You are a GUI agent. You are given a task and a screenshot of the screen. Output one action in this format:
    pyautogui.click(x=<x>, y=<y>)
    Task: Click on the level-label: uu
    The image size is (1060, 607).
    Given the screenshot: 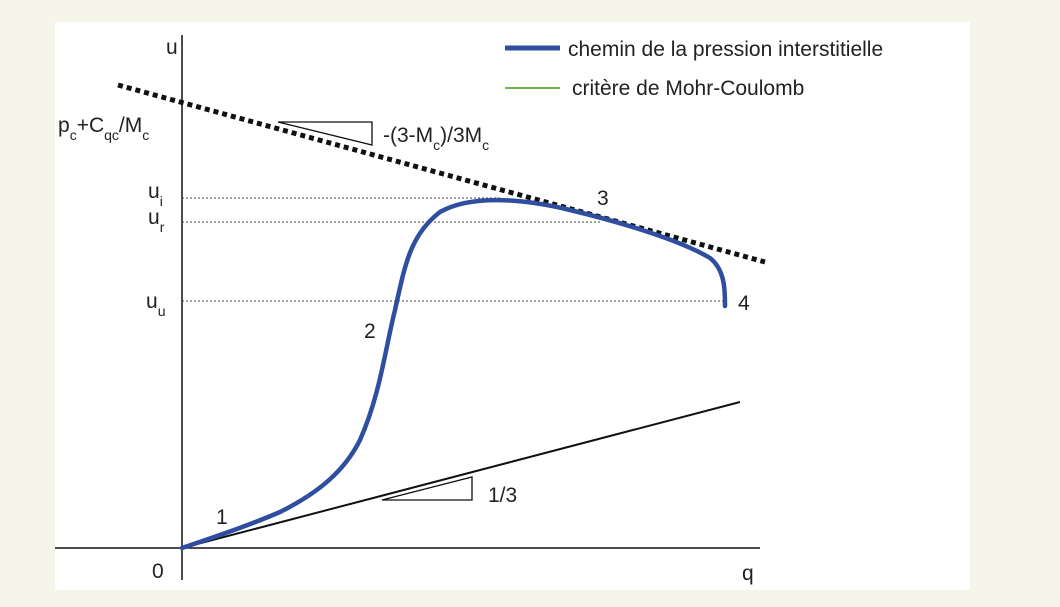 What is the action you would take?
    pyautogui.click(x=155, y=304)
    